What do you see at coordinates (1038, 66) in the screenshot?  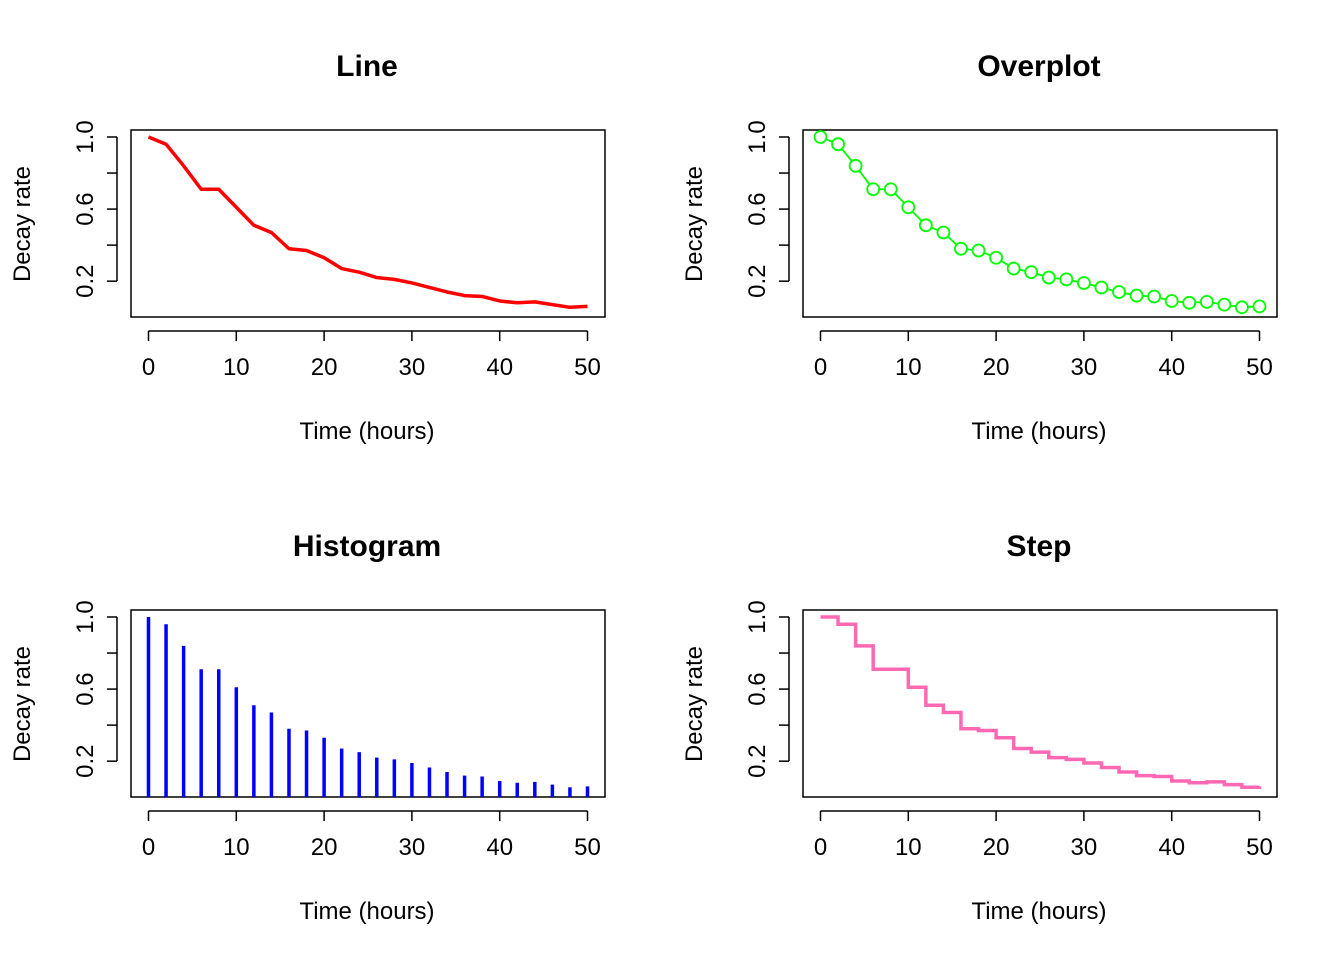 I see `panel-title: Overplot` at bounding box center [1038, 66].